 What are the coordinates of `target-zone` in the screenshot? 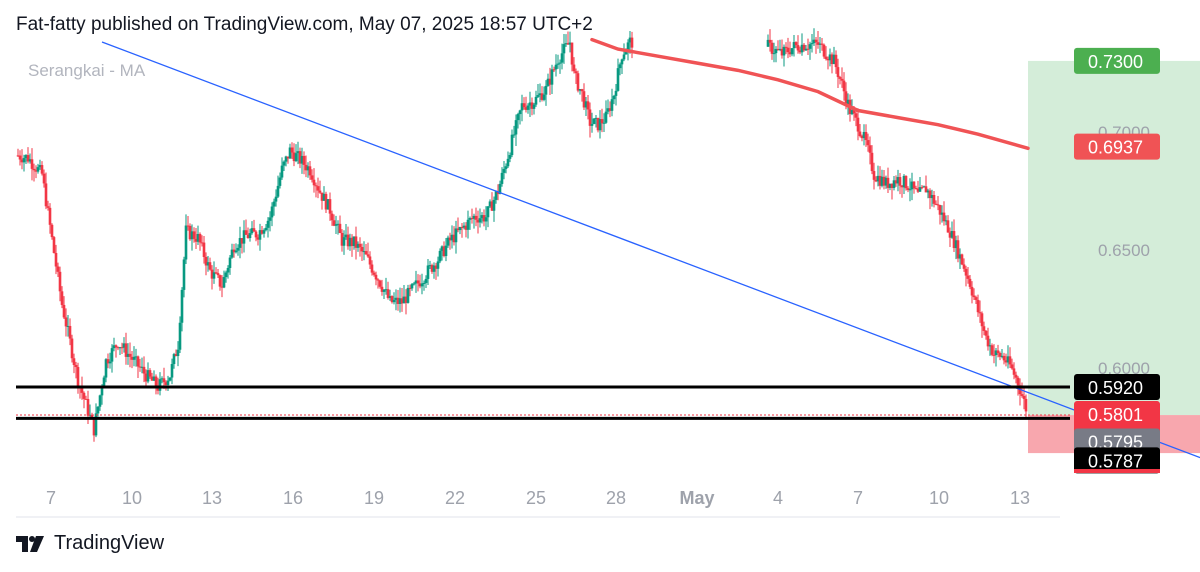 It's located at (1114, 238).